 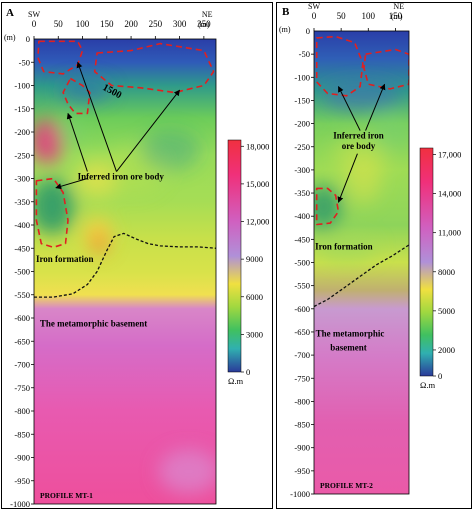 I want to click on colorbar-tick-label: 3000, so click(x=254, y=334).